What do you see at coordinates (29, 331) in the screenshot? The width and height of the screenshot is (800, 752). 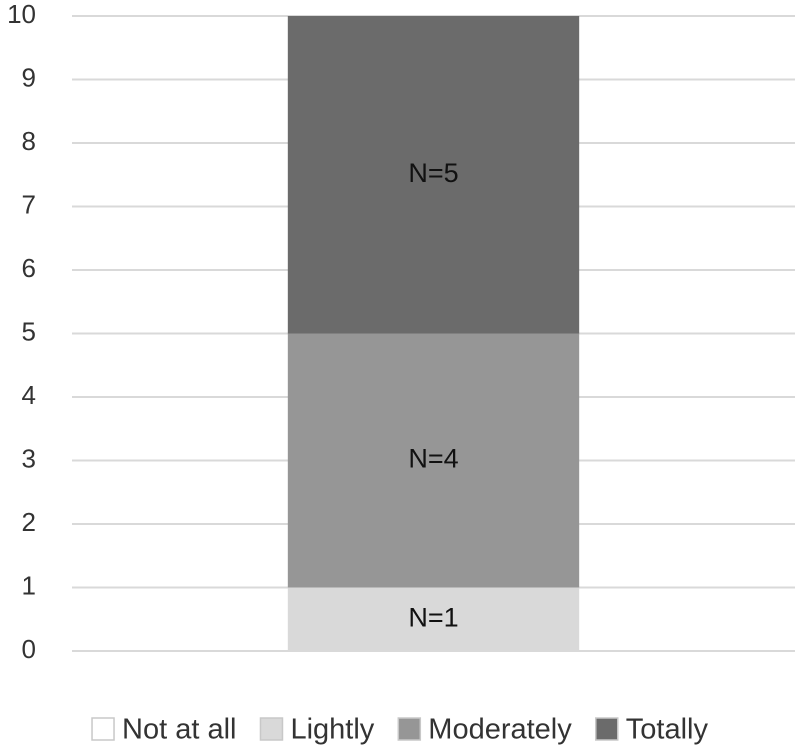 I see `y-tick-label: 5` at bounding box center [29, 331].